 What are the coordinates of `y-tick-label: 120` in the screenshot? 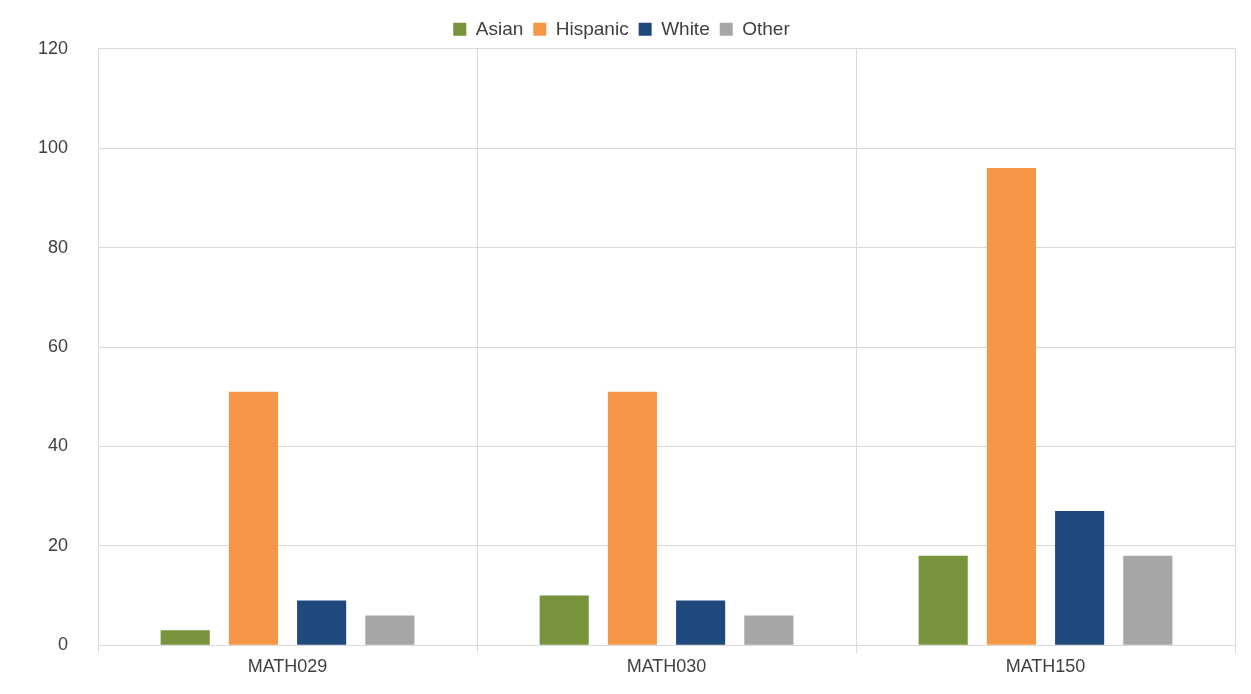 It's located at (53, 47).